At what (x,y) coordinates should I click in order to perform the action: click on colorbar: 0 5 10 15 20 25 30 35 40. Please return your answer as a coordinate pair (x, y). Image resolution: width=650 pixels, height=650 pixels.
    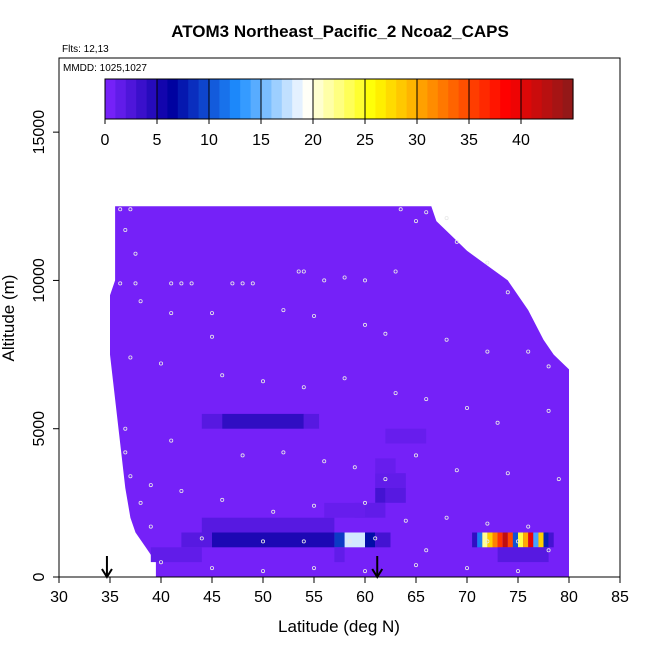
    Looking at the image, I should click on (337, 113).